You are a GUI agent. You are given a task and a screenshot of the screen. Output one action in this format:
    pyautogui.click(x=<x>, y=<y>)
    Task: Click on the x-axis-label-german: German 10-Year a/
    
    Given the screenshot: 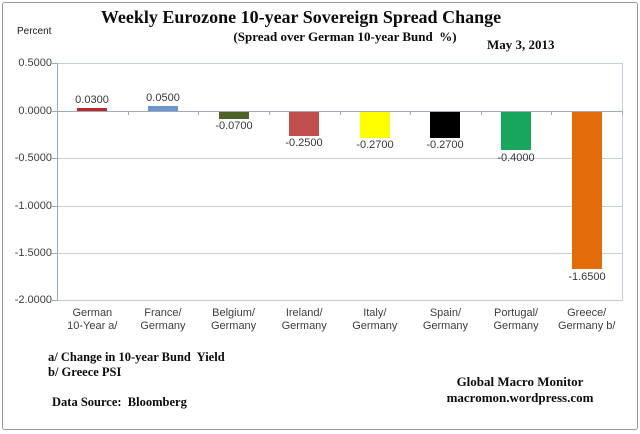 What is the action you would take?
    pyautogui.click(x=92, y=319)
    